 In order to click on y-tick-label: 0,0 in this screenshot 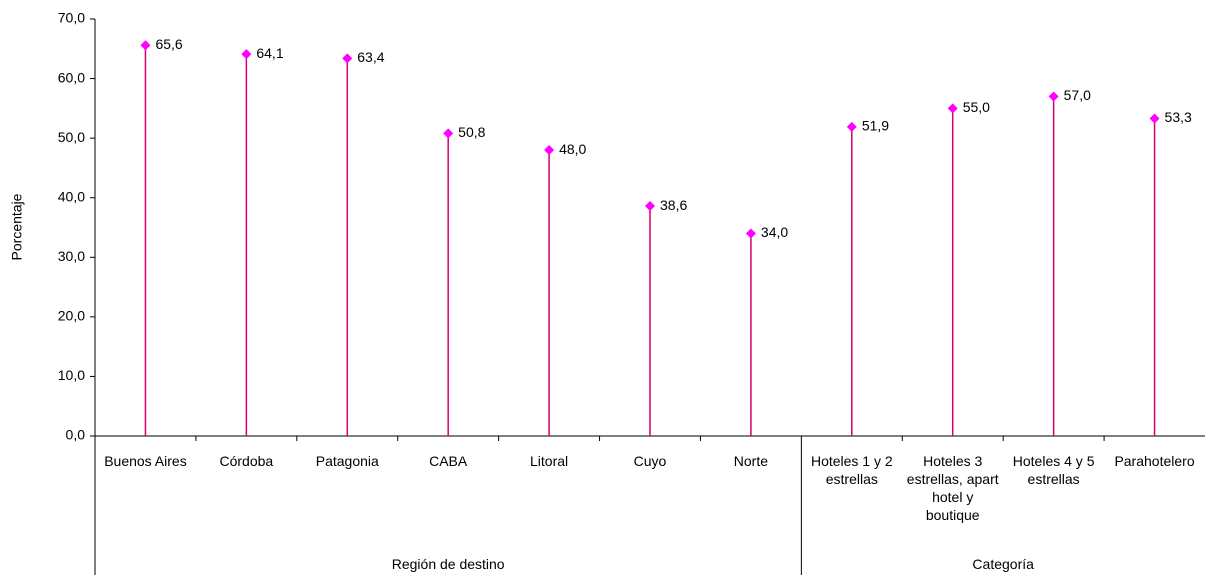, I will do `click(76, 435)`.